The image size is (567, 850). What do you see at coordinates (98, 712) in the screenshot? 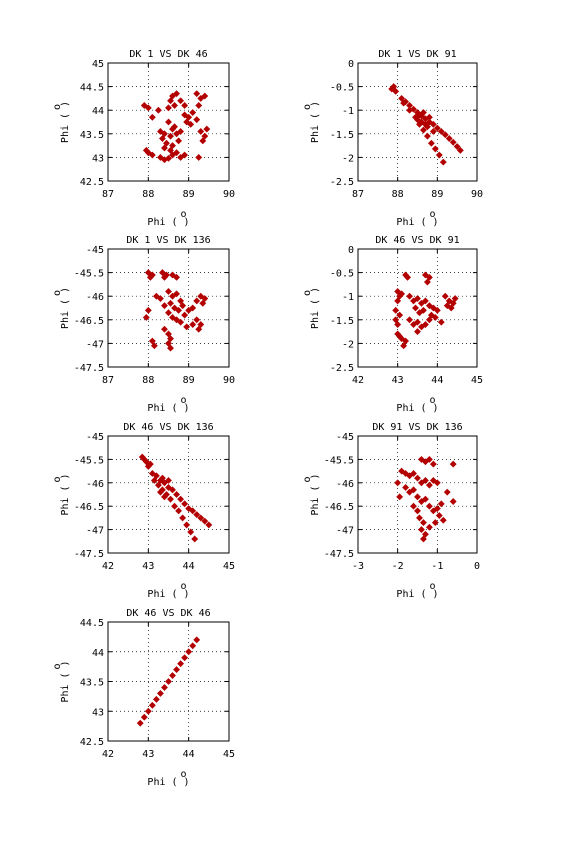
I see `y-tick-label: 43` at bounding box center [98, 712].